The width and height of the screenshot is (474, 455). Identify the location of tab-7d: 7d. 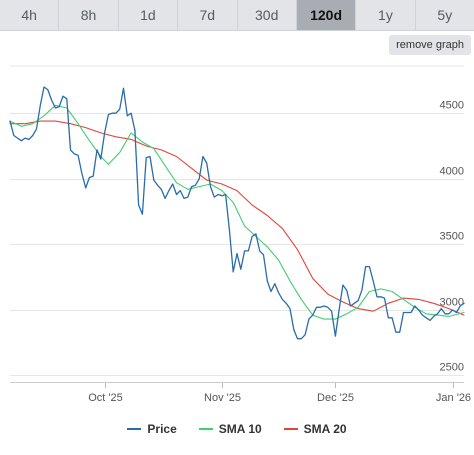
(208, 15).